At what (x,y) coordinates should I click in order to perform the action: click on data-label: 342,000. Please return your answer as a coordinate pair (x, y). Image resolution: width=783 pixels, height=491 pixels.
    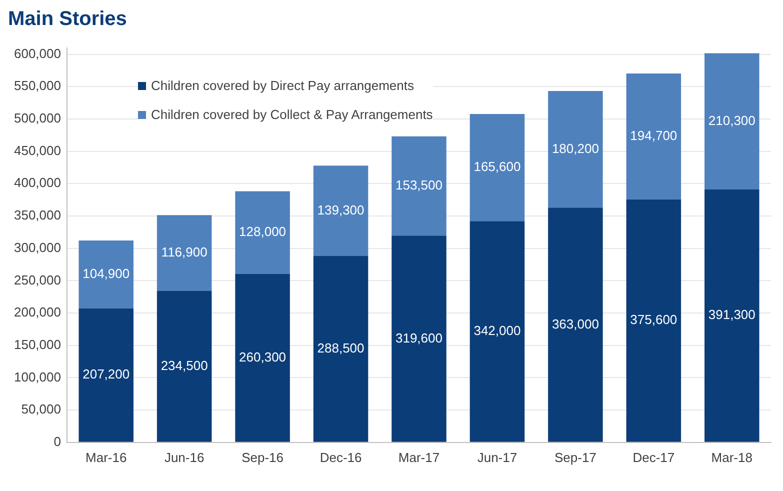
    Looking at the image, I should click on (497, 330).